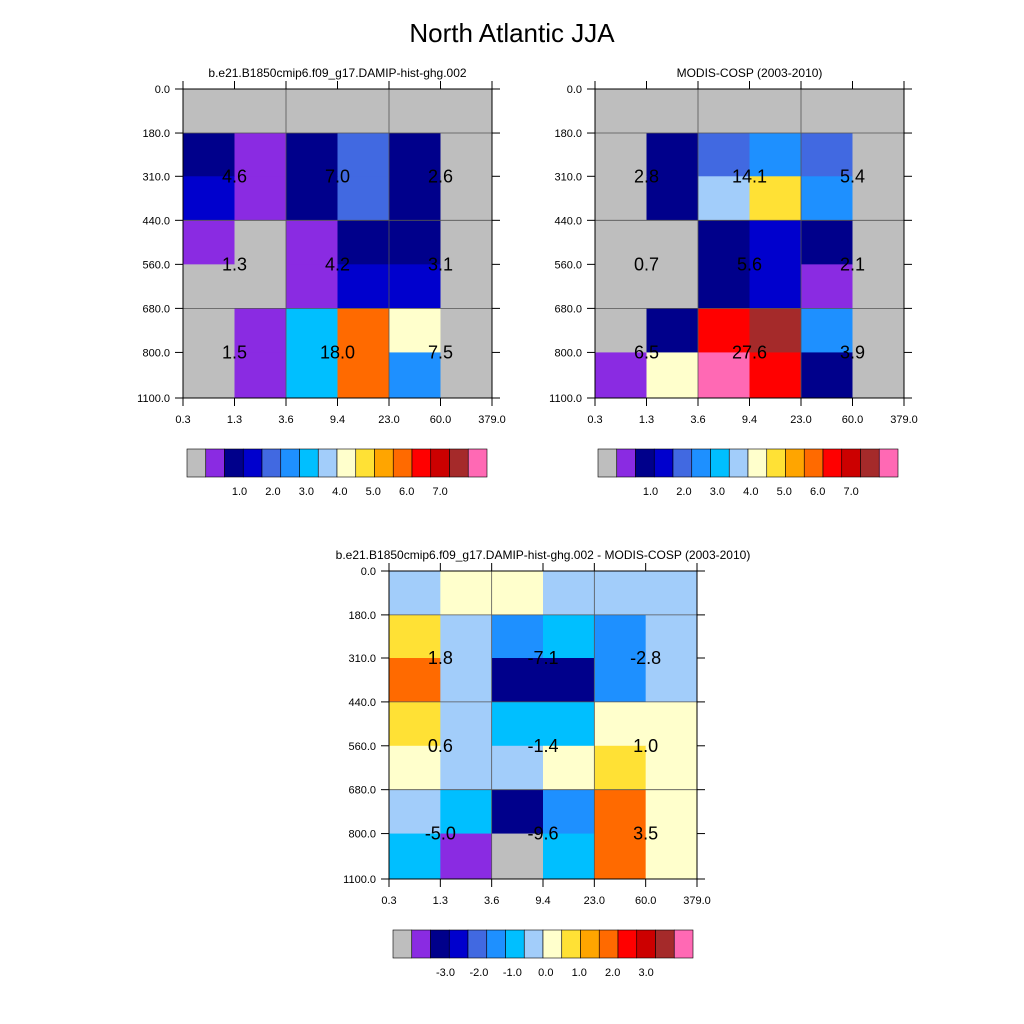 The image size is (1024, 1024). What do you see at coordinates (440, 834) in the screenshot?
I see `cell-value-label: -5.0` at bounding box center [440, 834].